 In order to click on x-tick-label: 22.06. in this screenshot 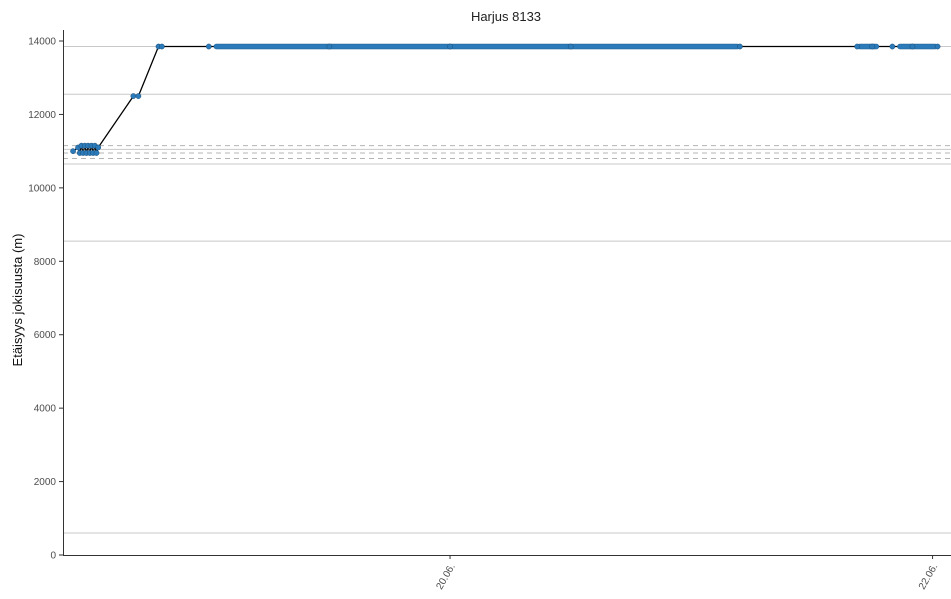, I will do `click(928, 577)`.